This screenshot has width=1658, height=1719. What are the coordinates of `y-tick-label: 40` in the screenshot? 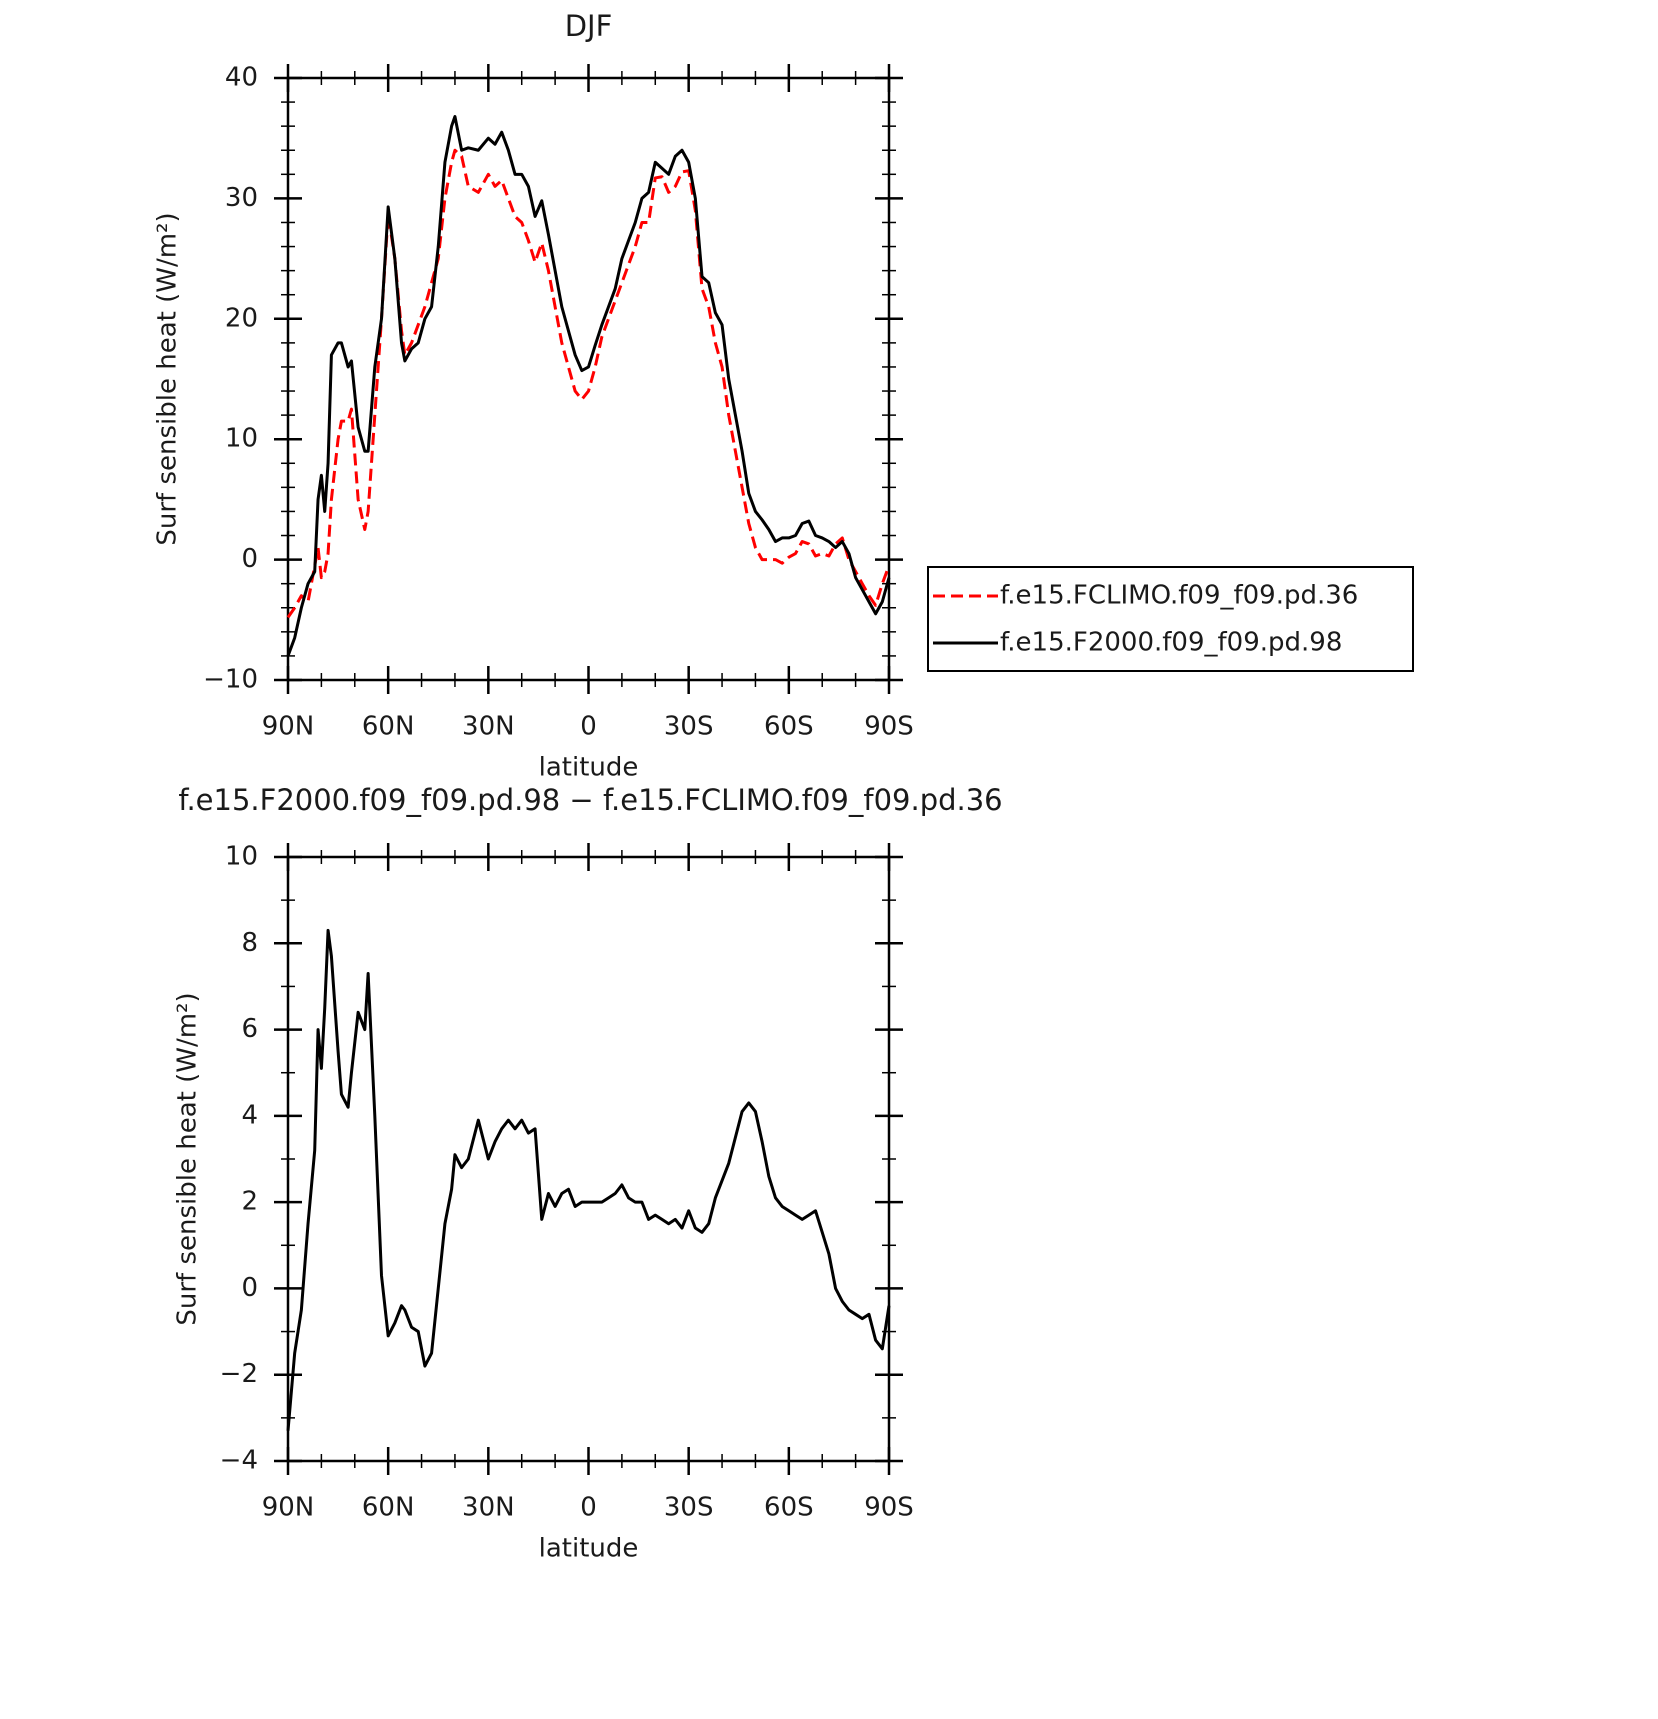 It's located at (241, 78).